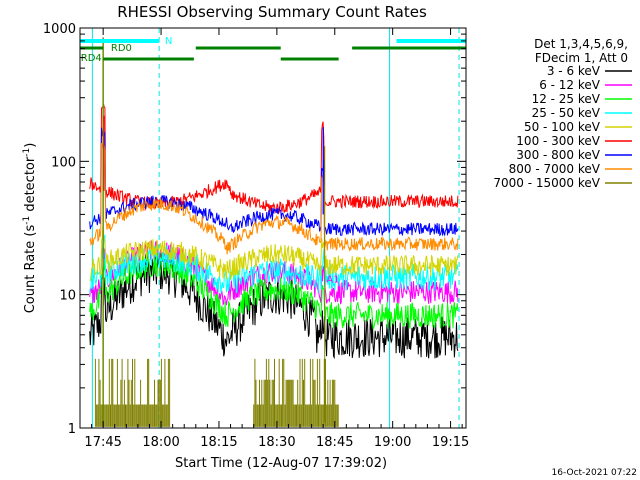 The height and width of the screenshot is (480, 640). I want to click on y-label-sup2: -1, so click(27, 152).